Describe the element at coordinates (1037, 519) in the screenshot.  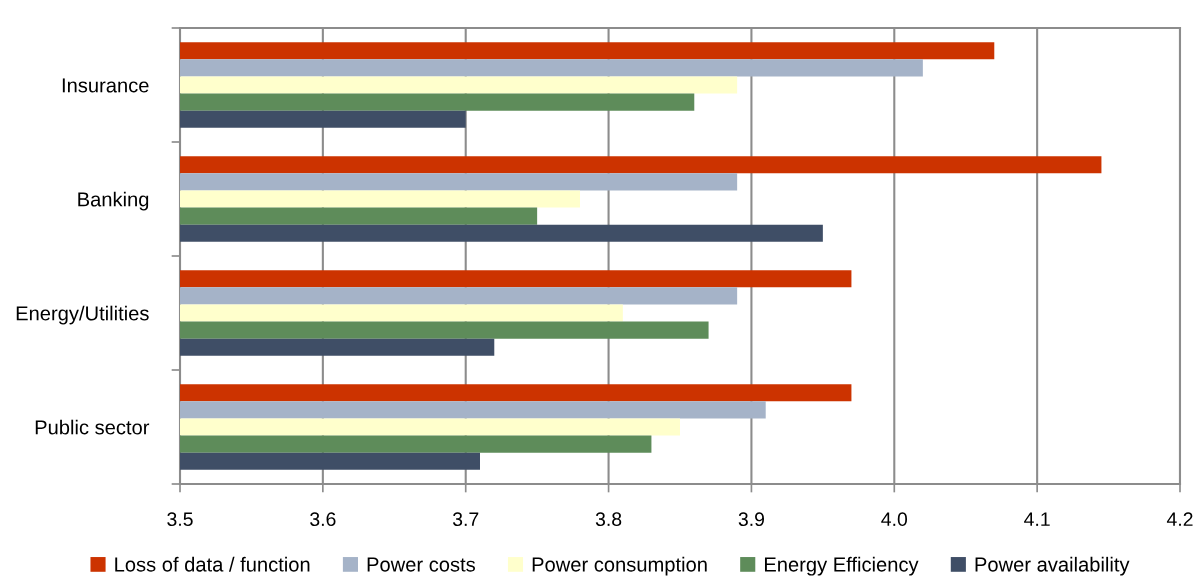
I see `x-tick-label: 4.1` at that location.